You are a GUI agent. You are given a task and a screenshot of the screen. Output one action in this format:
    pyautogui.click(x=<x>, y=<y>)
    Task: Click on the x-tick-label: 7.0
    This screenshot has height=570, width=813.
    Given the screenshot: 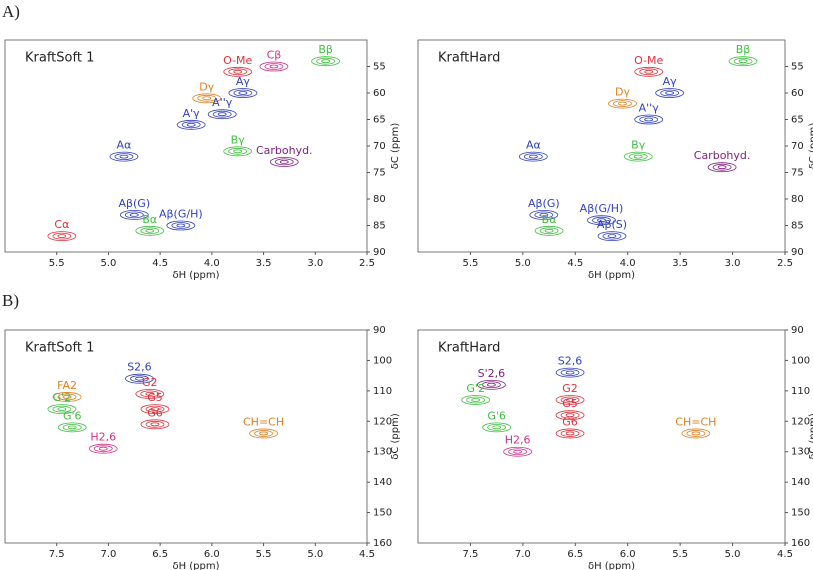 What is the action you would take?
    pyautogui.click(x=523, y=554)
    